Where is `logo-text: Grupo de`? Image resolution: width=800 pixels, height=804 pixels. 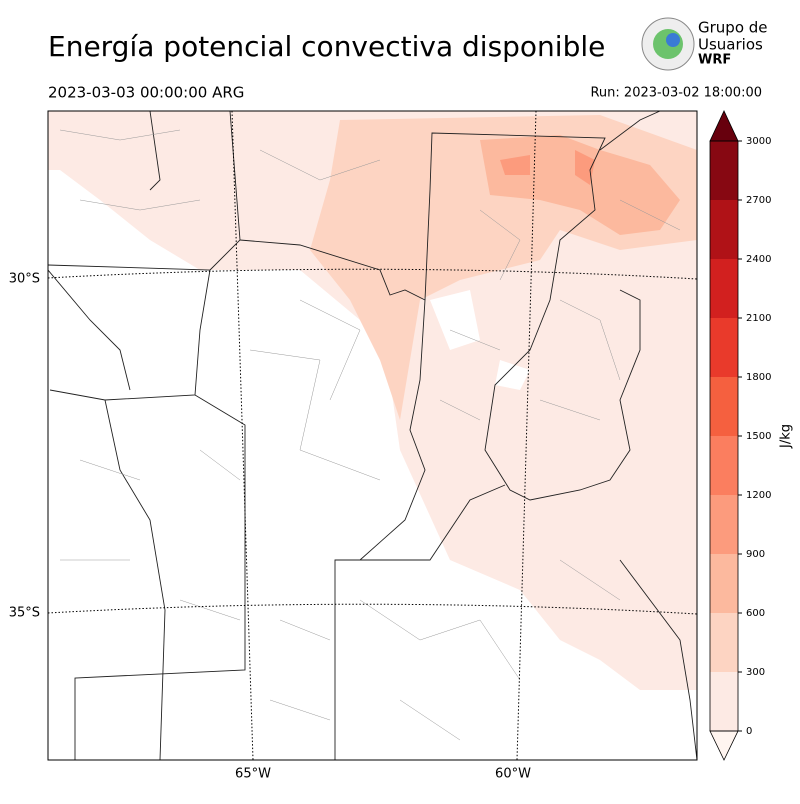
logo-text: Grupo de is located at coordinates (733, 28).